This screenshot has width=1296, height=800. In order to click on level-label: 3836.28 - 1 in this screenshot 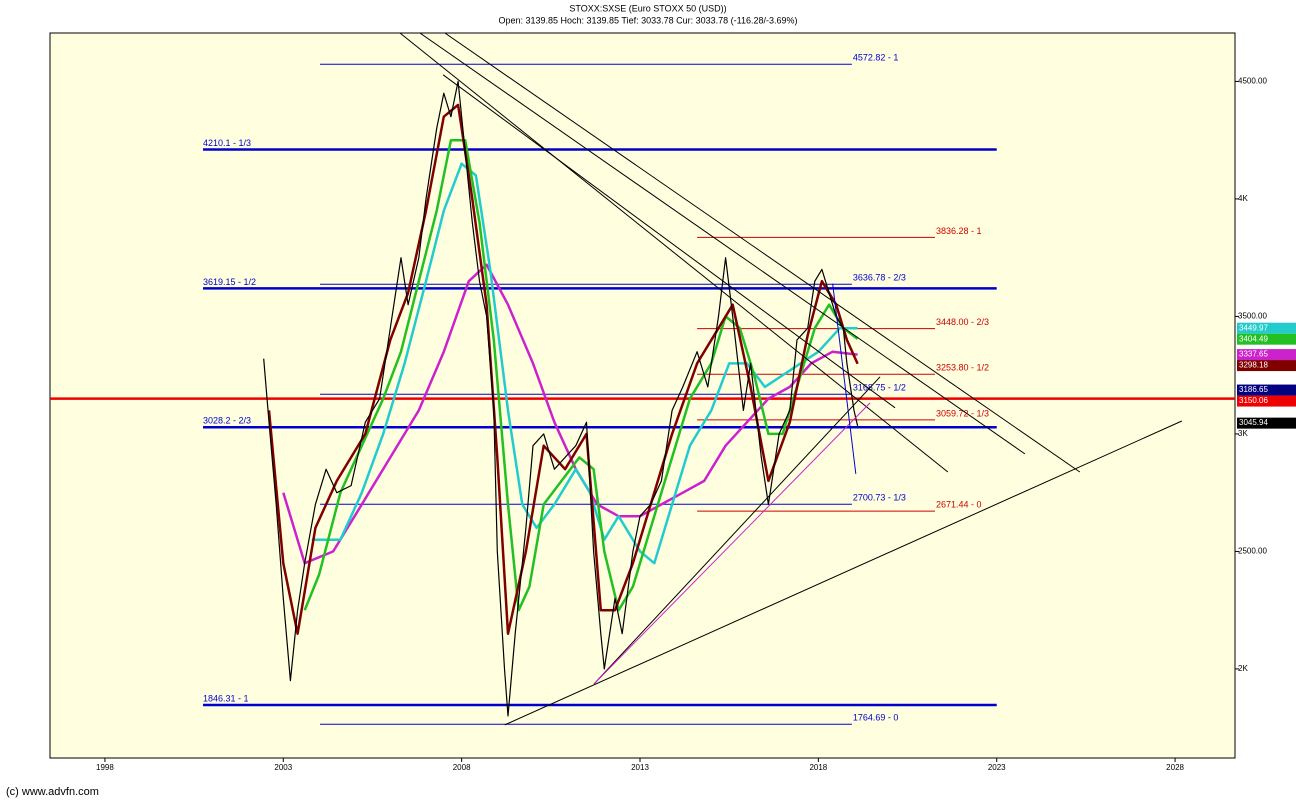, I will do `click(959, 231)`.